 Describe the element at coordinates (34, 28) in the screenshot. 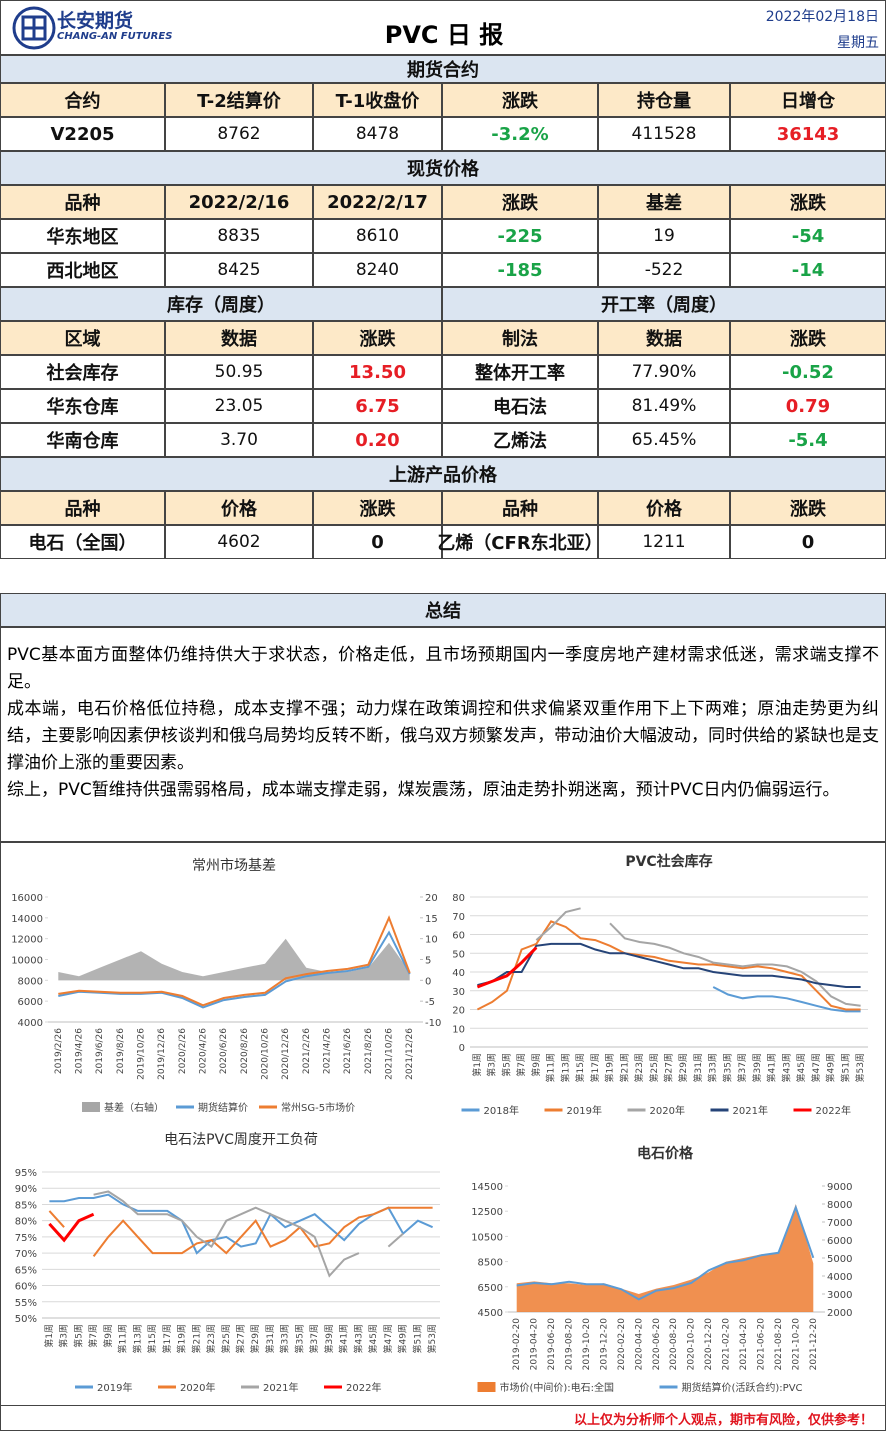

I see `logo` at that location.